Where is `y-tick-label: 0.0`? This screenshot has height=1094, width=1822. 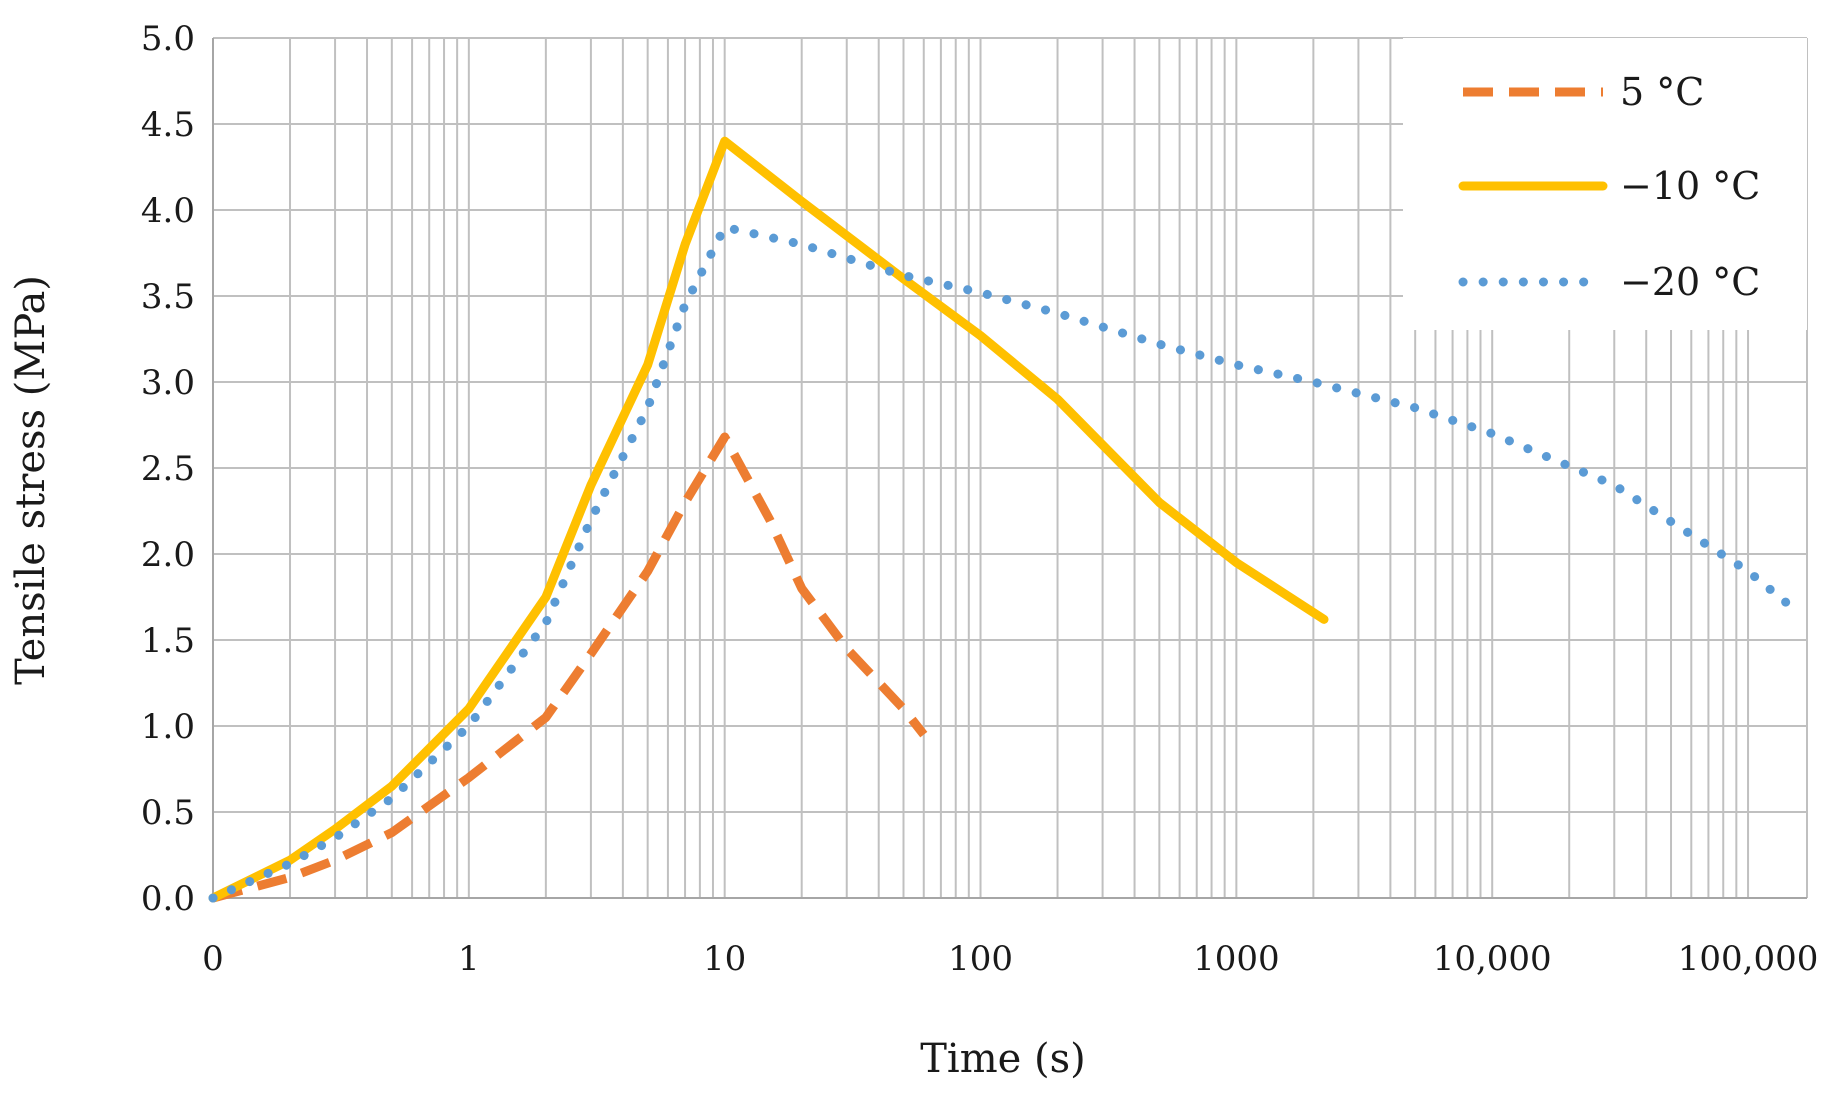
y-tick-label: 0.0 is located at coordinates (168, 899).